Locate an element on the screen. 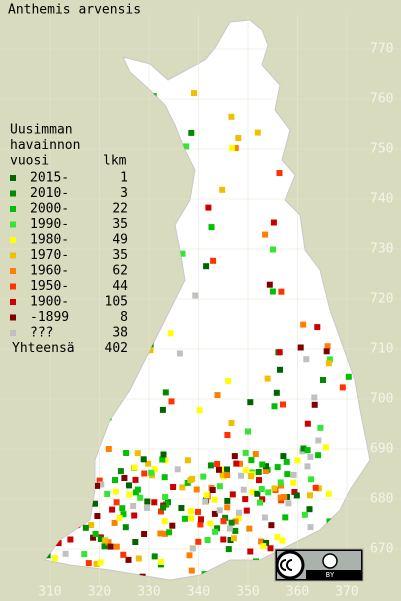  badge-strip is located at coordinates (333, 574).